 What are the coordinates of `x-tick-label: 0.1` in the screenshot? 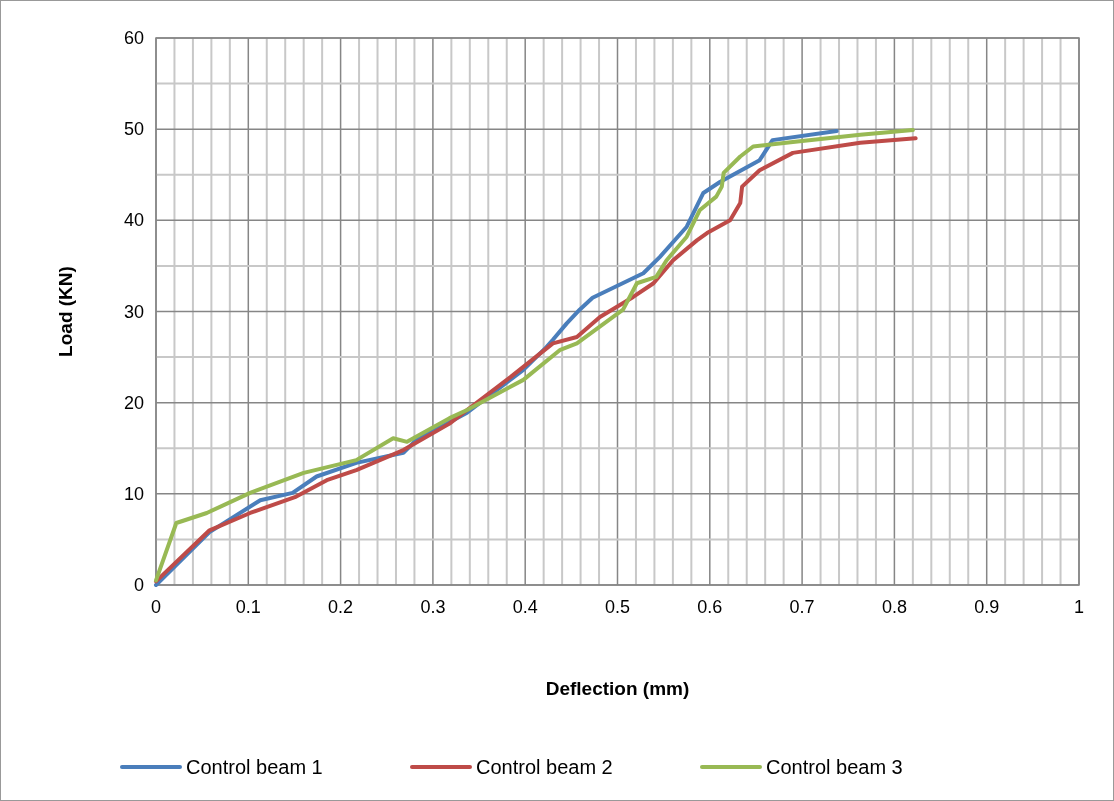 It's located at (248, 607).